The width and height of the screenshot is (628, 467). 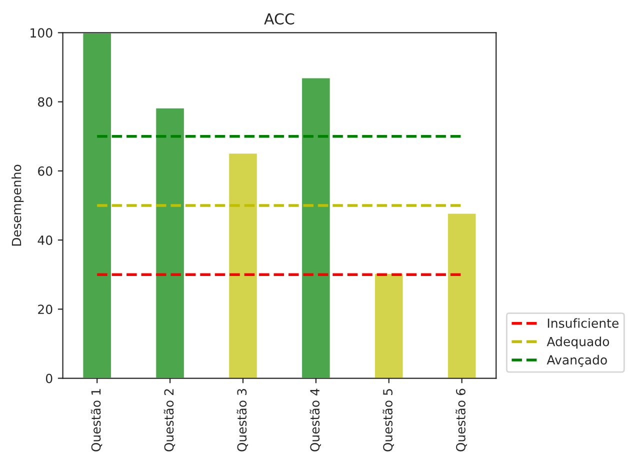 What do you see at coordinates (96, 420) in the screenshot?
I see `x-tick-label: Questão 1` at bounding box center [96, 420].